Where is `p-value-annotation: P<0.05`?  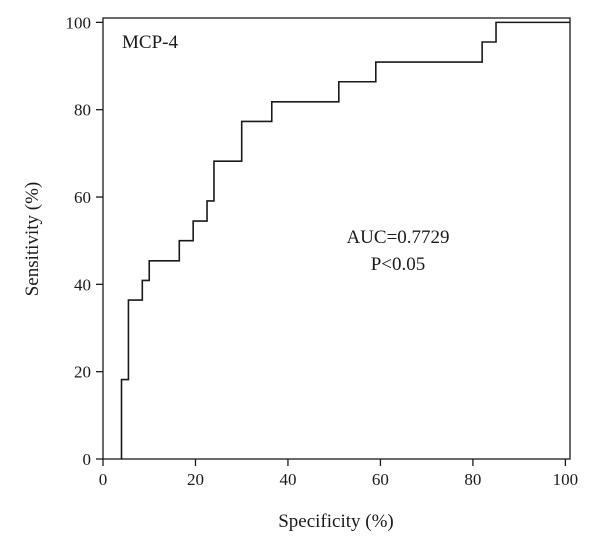 p-value-annotation: P<0.05 is located at coordinates (398, 264).